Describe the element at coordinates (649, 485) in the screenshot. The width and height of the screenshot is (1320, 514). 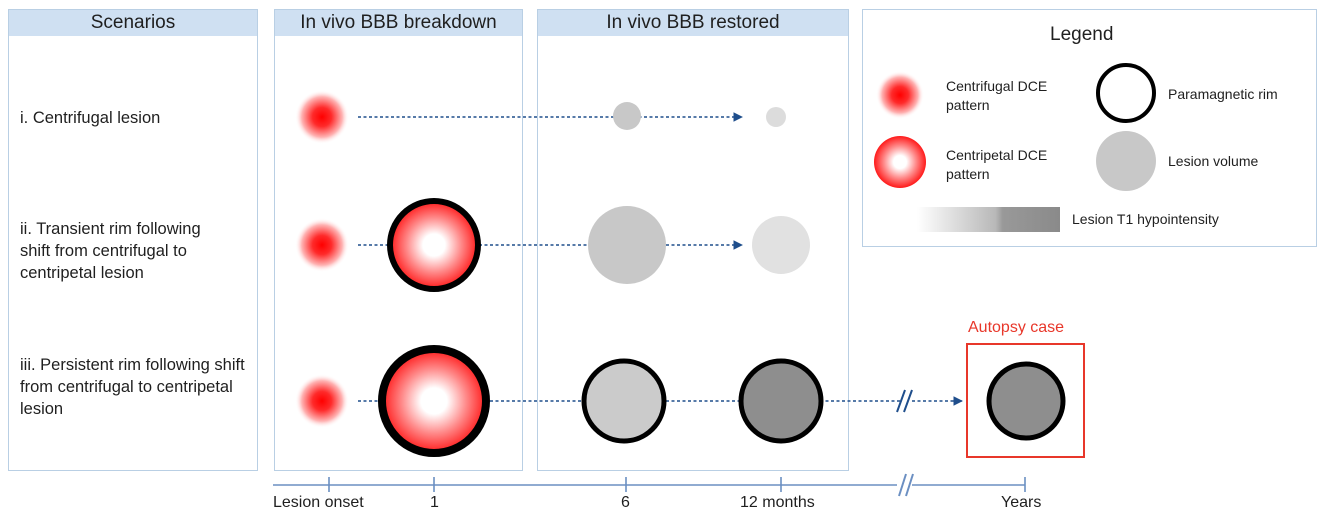
I see `timeline-axis` at that location.